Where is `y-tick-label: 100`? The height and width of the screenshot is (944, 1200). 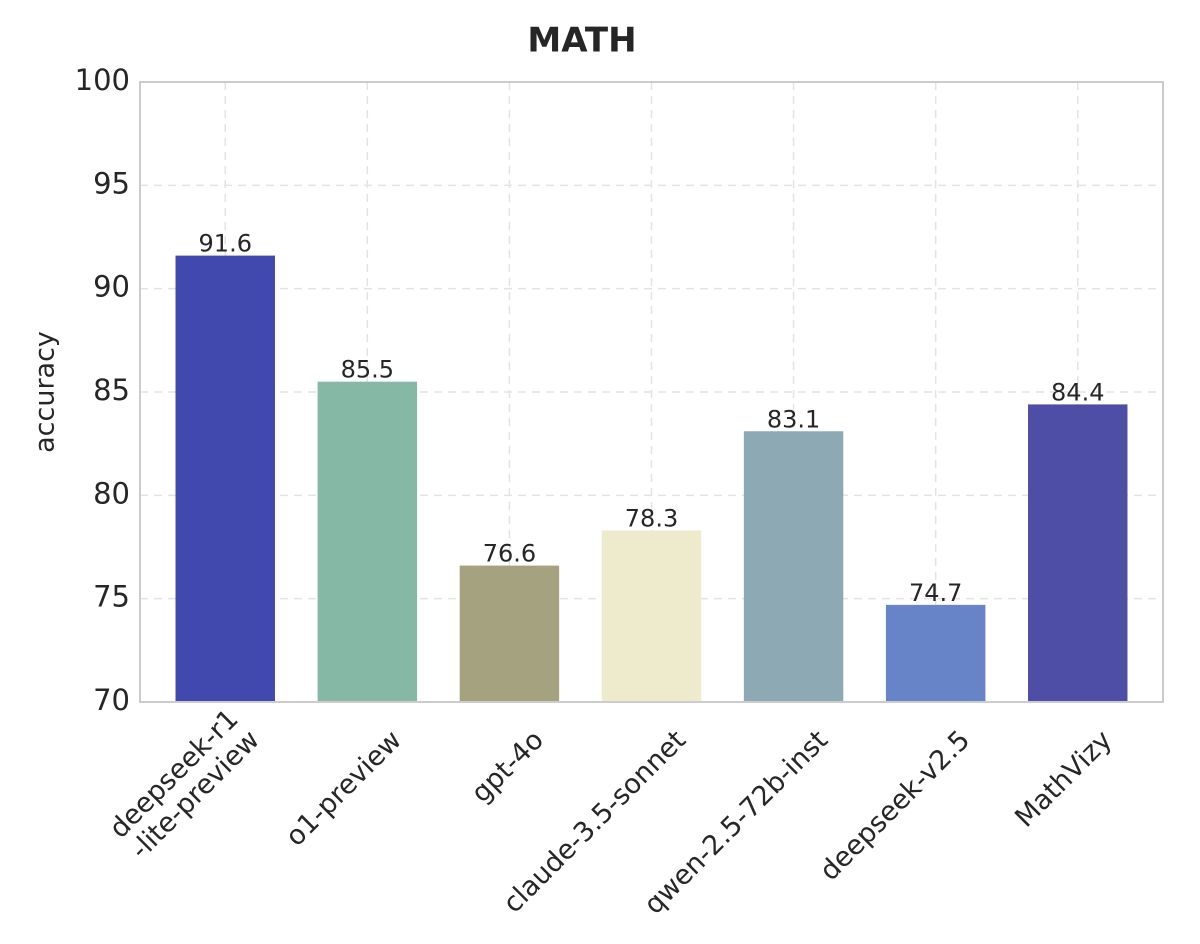
y-tick-label: 100 is located at coordinates (102, 80).